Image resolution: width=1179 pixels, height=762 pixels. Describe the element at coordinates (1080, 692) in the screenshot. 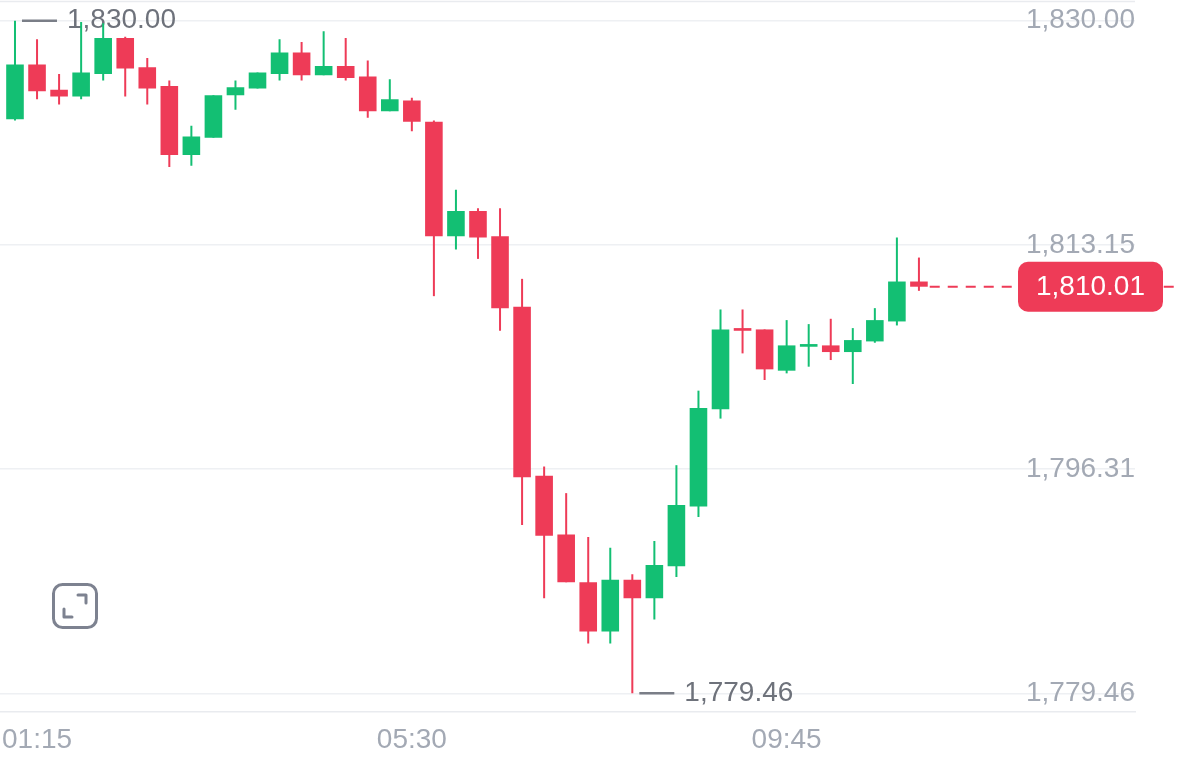

I see `y-tick-label: 1,779.46` at that location.